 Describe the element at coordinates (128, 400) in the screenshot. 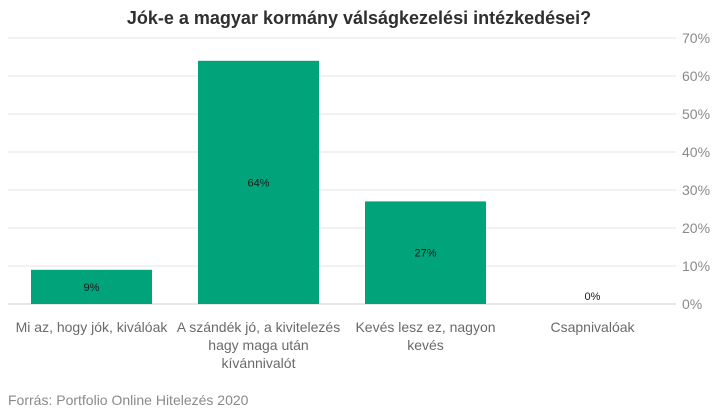

I see `source-note: Forrás: Portfolio Online Hitelezés 2020` at that location.